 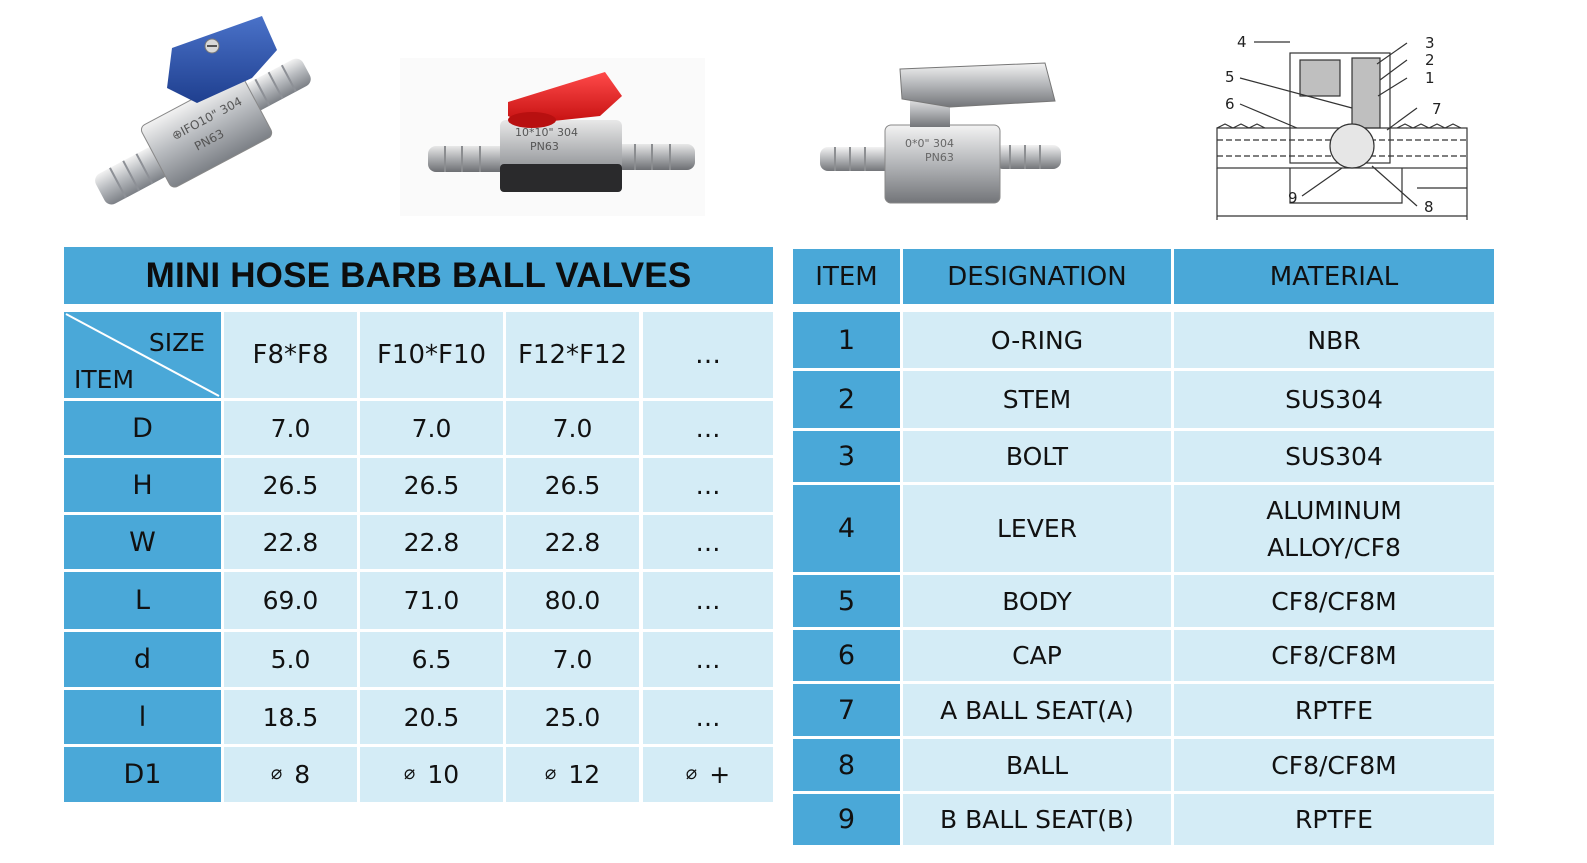 What do you see at coordinates (1334, 276) in the screenshot?
I see `material-header-material: MATERIAL` at bounding box center [1334, 276].